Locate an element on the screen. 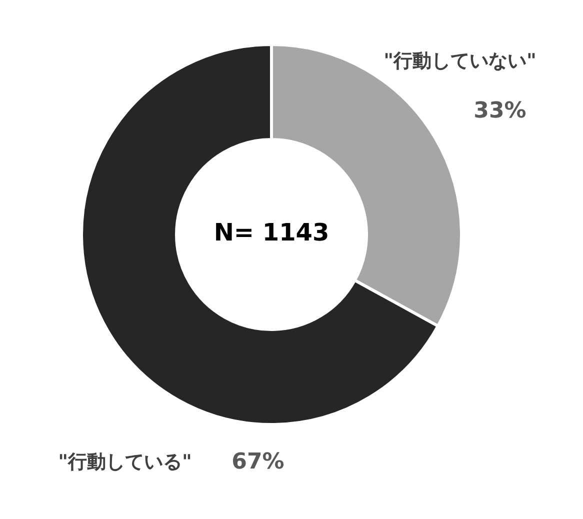 This screenshot has width=583, height=519. slice-label: "行動していない" is located at coordinates (460, 61).